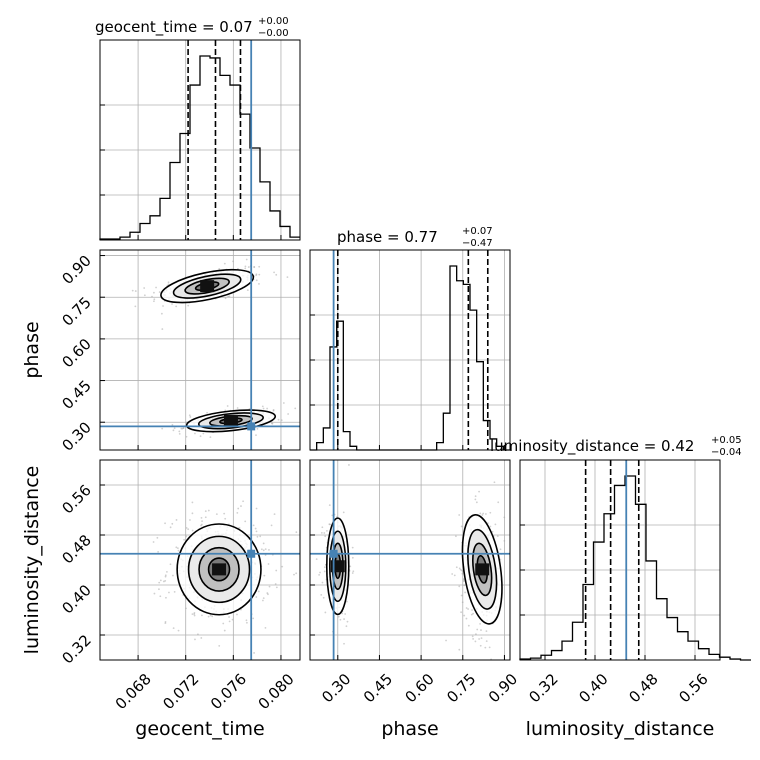 Image resolution: width=760 pixels, height=760 pixels. Describe the element at coordinates (32, 349) in the screenshot. I see `ylabel-phase: phase` at that location.